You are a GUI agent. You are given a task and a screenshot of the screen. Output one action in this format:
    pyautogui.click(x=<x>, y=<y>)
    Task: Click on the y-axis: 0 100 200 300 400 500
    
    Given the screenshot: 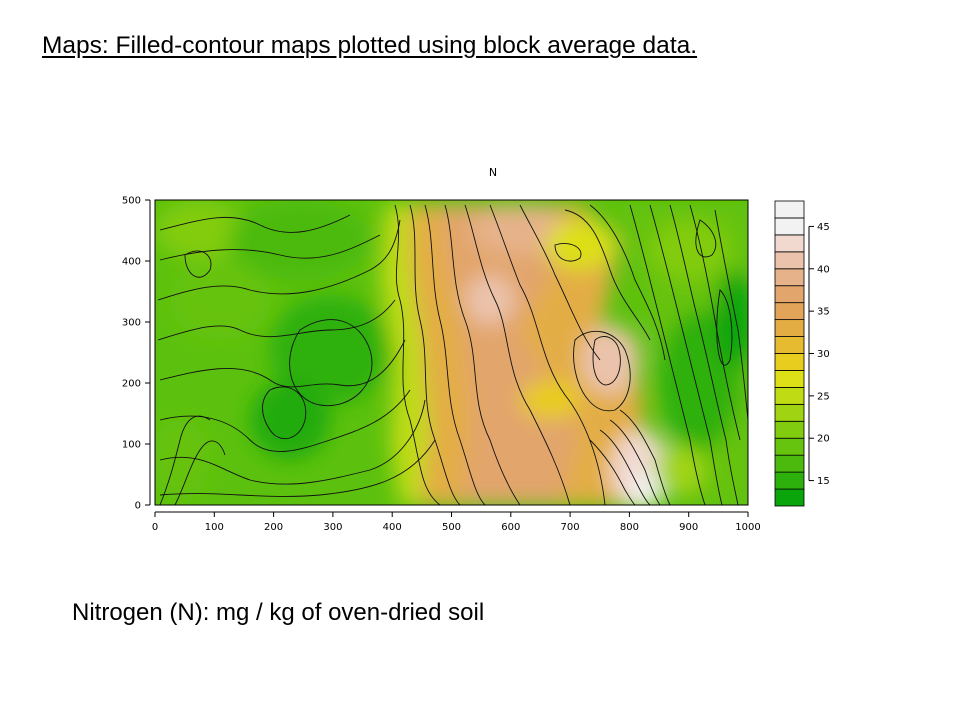 What is the action you would take?
    pyautogui.click(x=136, y=354)
    